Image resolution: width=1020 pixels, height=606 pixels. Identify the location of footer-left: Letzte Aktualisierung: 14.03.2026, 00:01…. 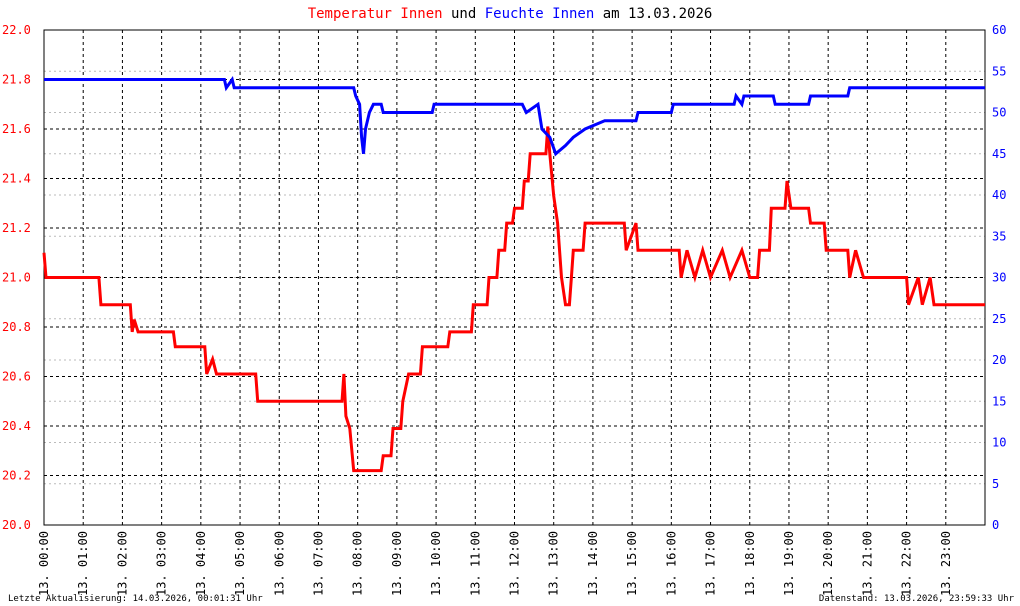
(135, 599).